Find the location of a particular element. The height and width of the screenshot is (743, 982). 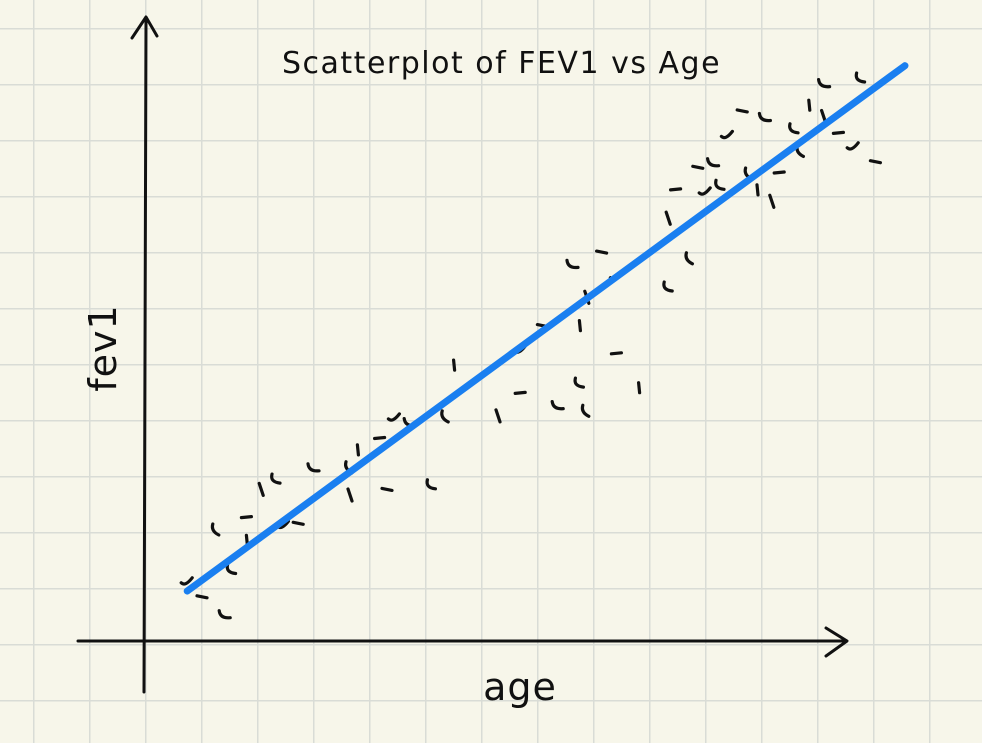

y-axis-arrowhead is located at coordinates (144, 27).